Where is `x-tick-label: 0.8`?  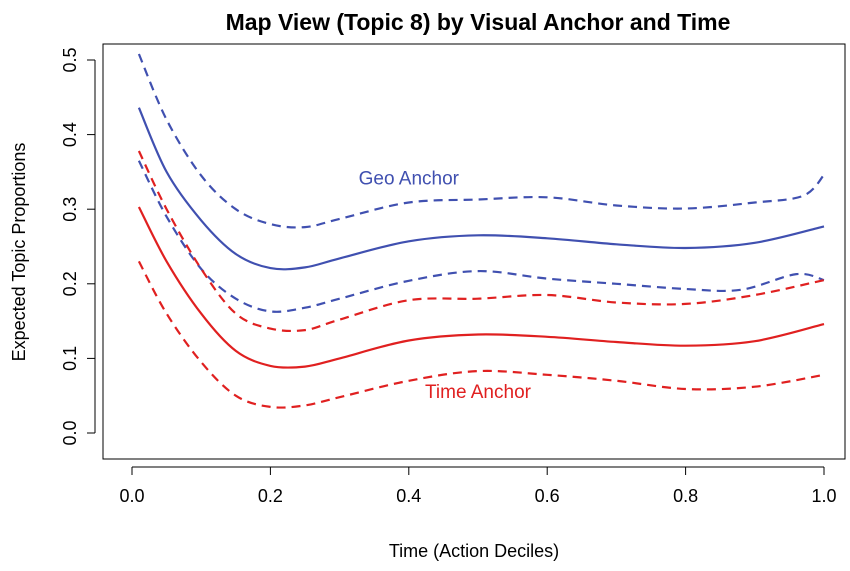 x-tick-label: 0.8 is located at coordinates (685, 496).